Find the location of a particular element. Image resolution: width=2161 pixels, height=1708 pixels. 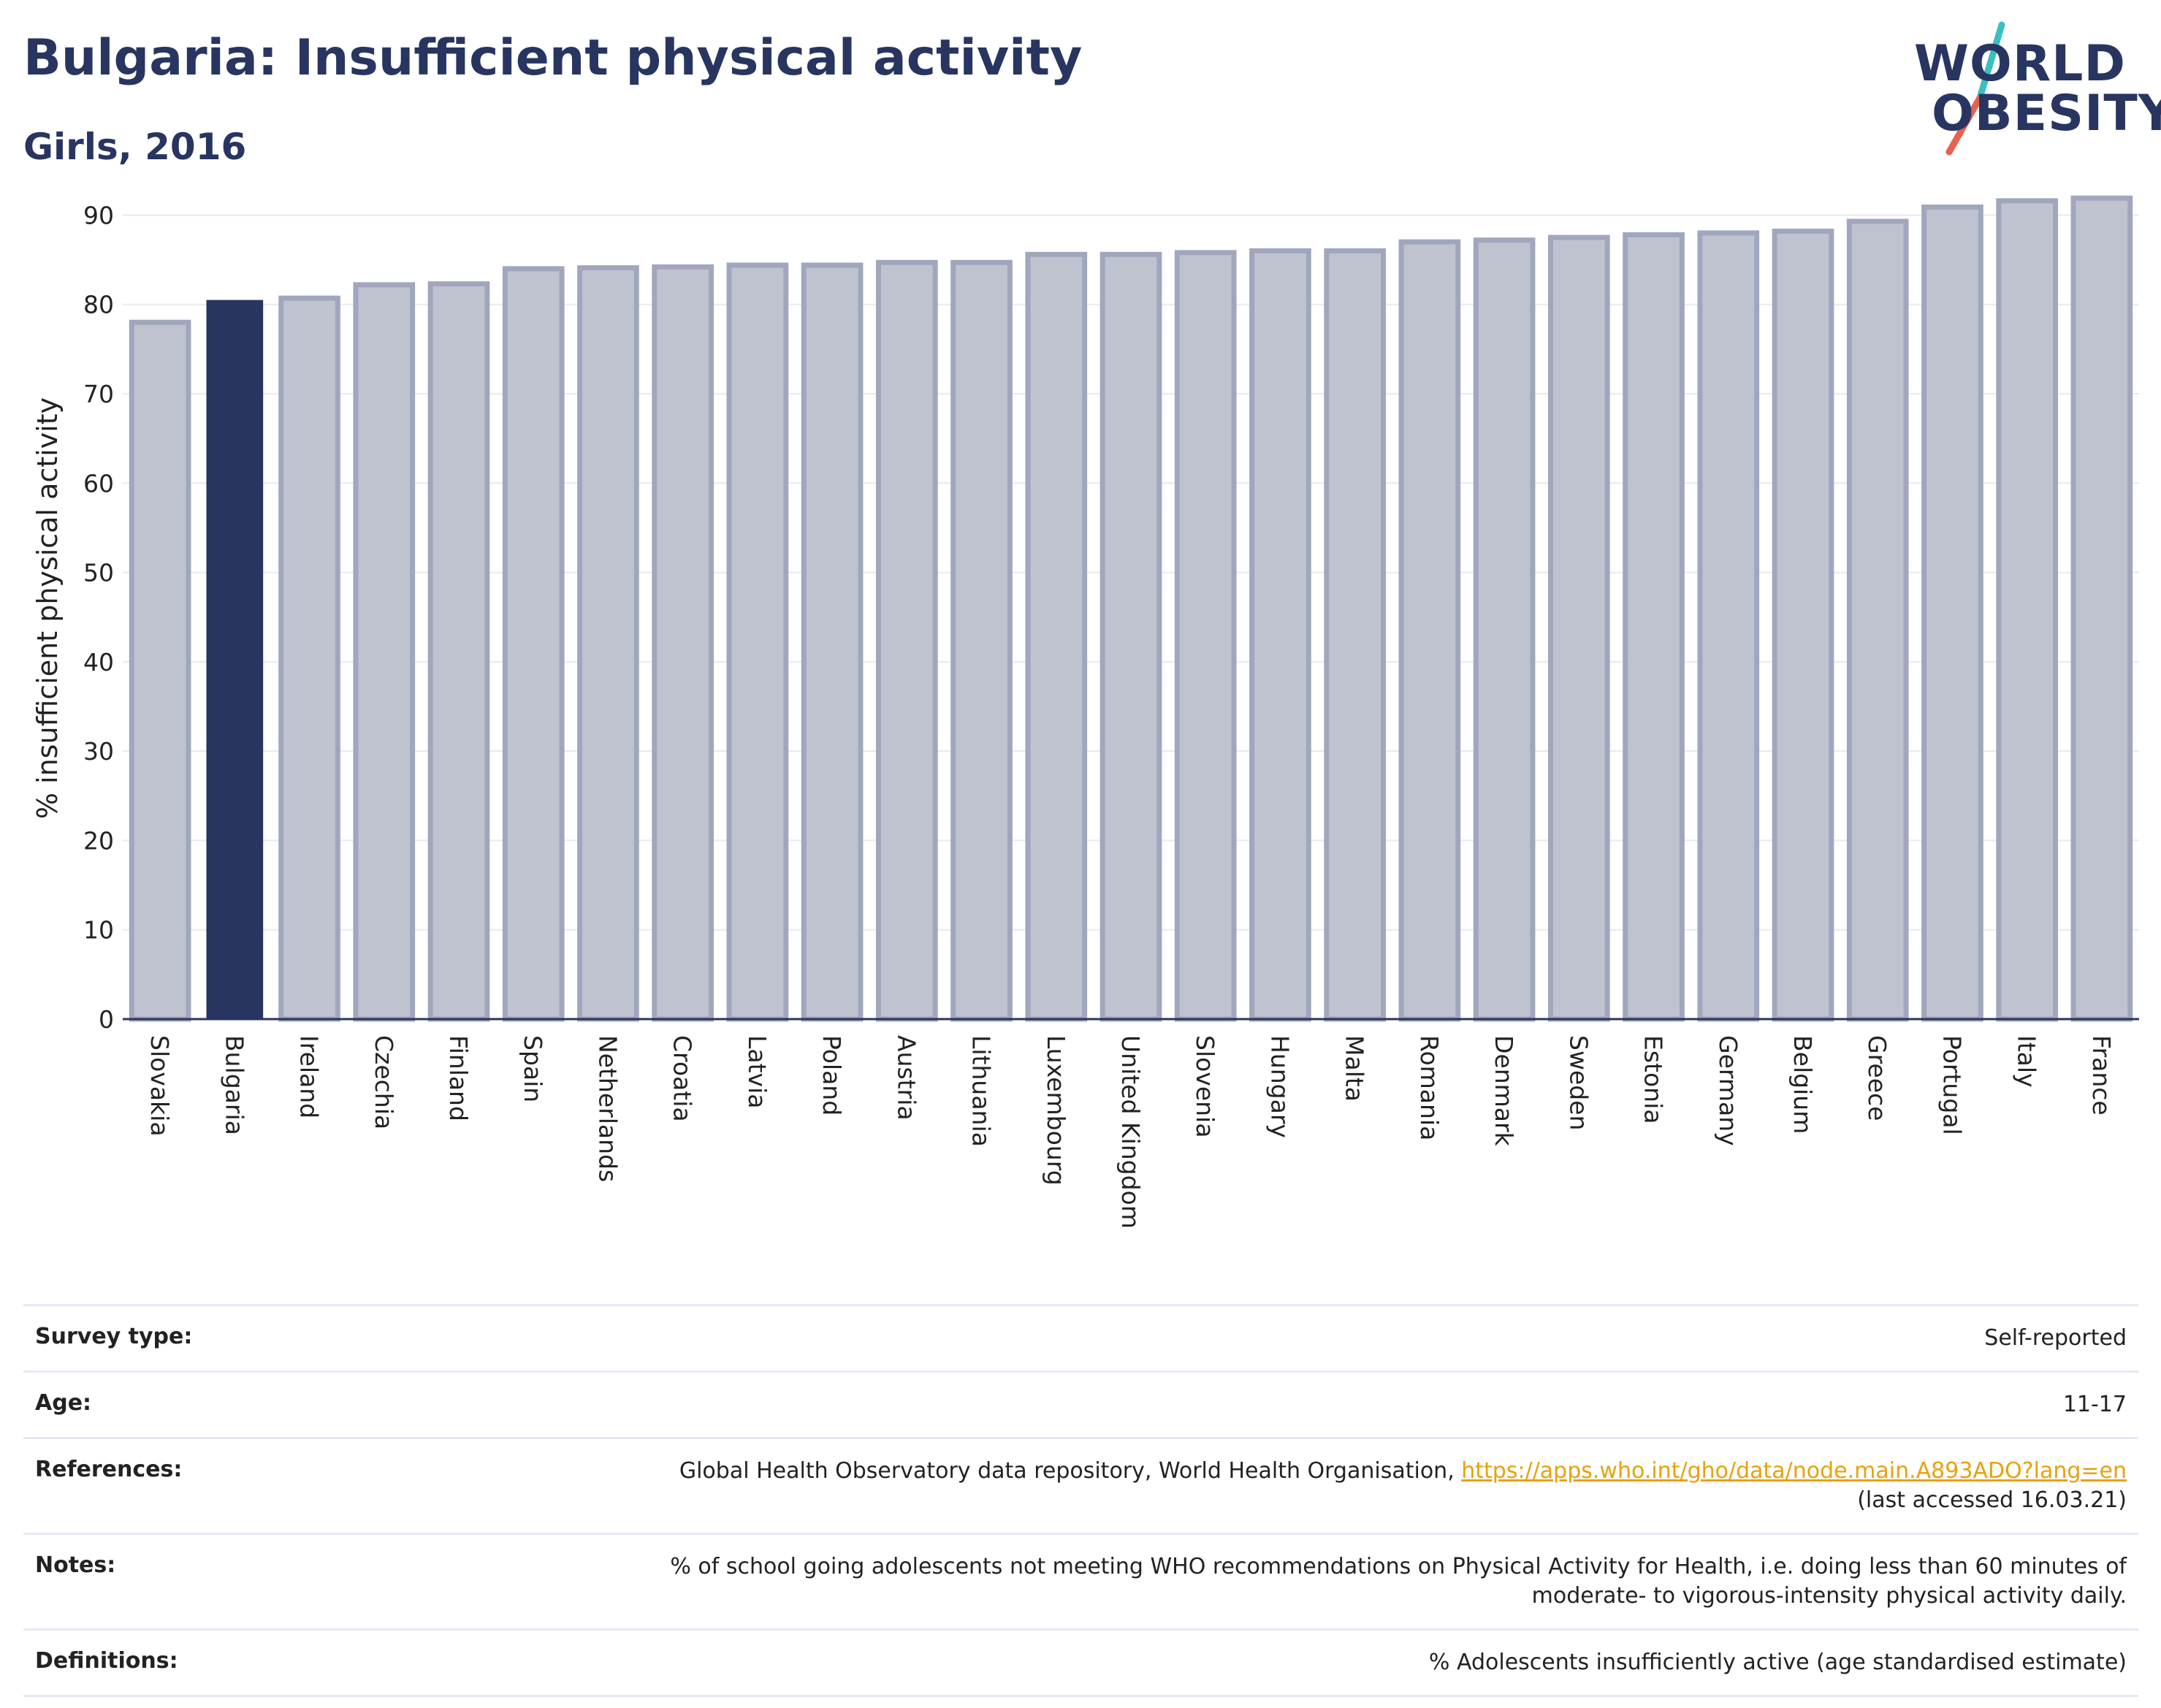

bar-slovenia is located at coordinates (1205, 636).